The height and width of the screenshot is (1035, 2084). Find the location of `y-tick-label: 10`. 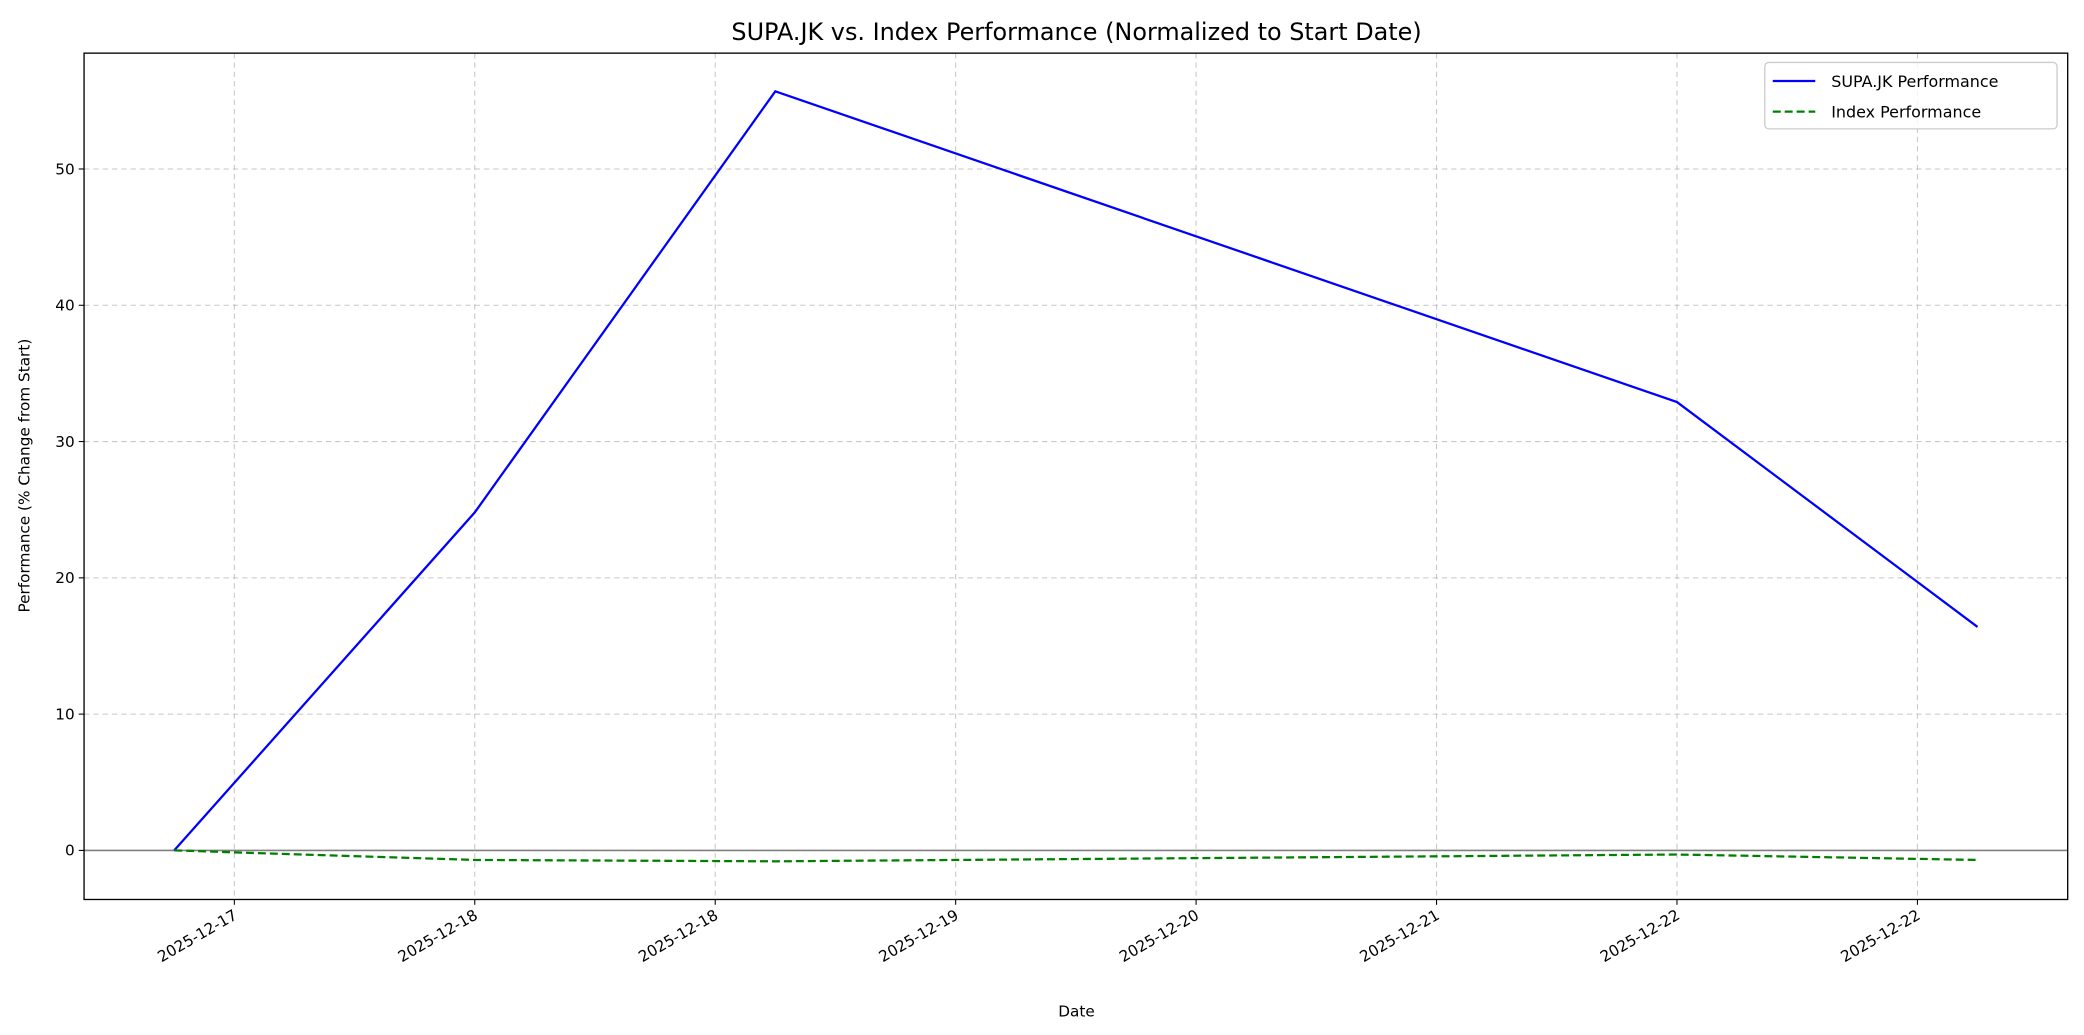

y-tick-label: 10 is located at coordinates (64, 714).